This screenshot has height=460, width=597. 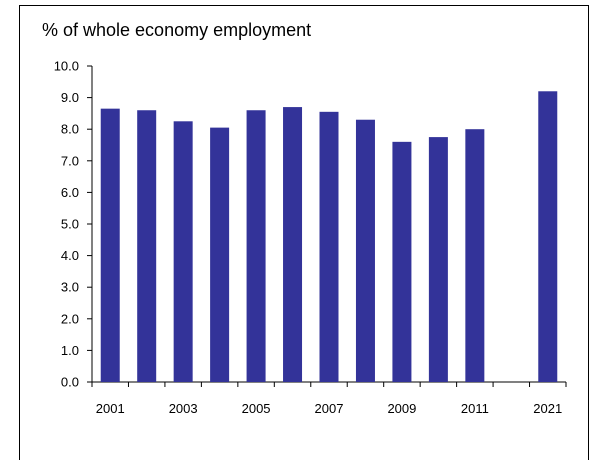 I want to click on x-tick-label: 2001, so click(x=110, y=408).